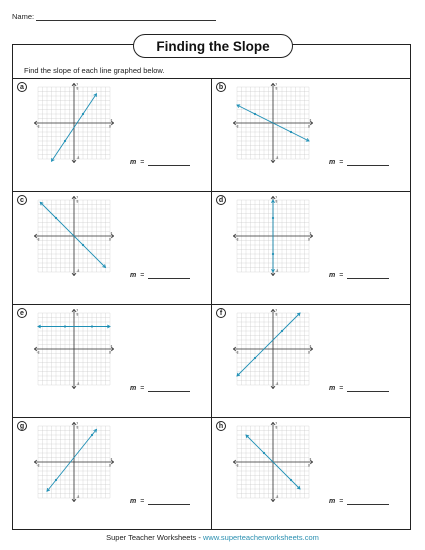  Describe the element at coordinates (111, 134) in the screenshot. I see `problem-a: a y x 8 -8 8 -8 m =` at that location.